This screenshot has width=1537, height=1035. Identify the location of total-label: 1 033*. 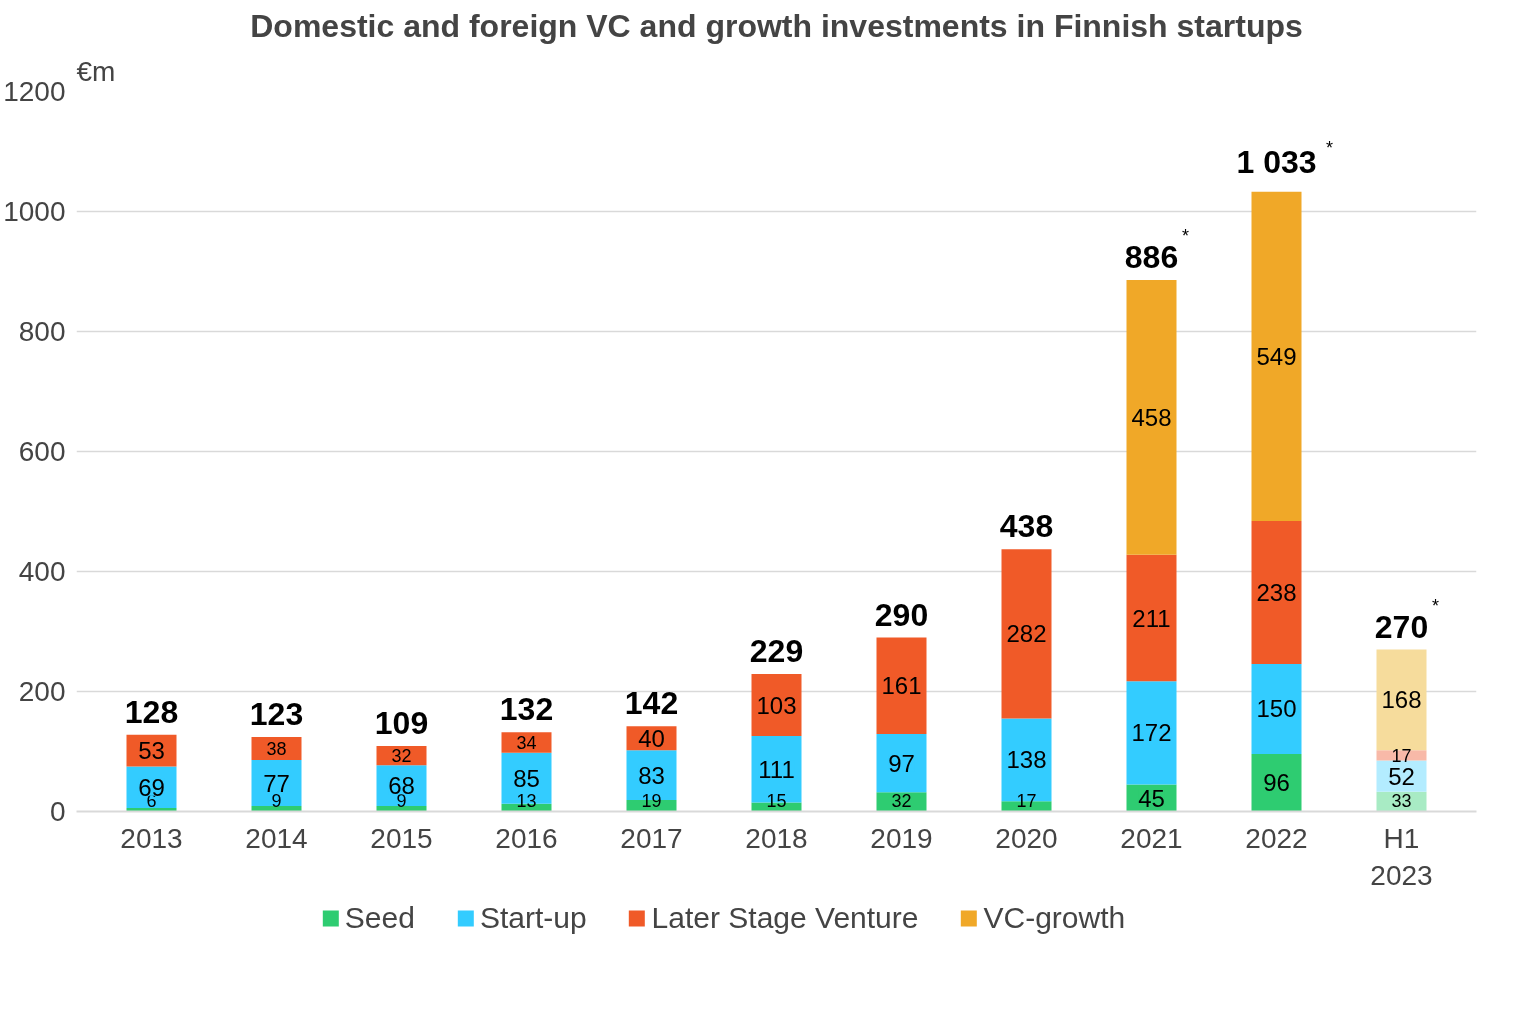
(1285, 158).